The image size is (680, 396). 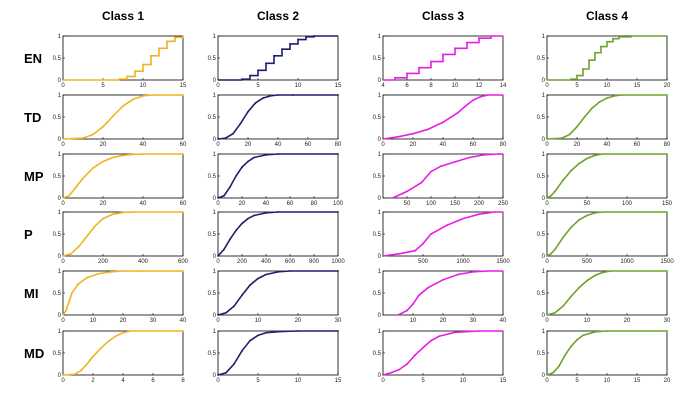 What do you see at coordinates (103, 262) in the screenshot?
I see `x-tick-label: 200` at bounding box center [103, 262].